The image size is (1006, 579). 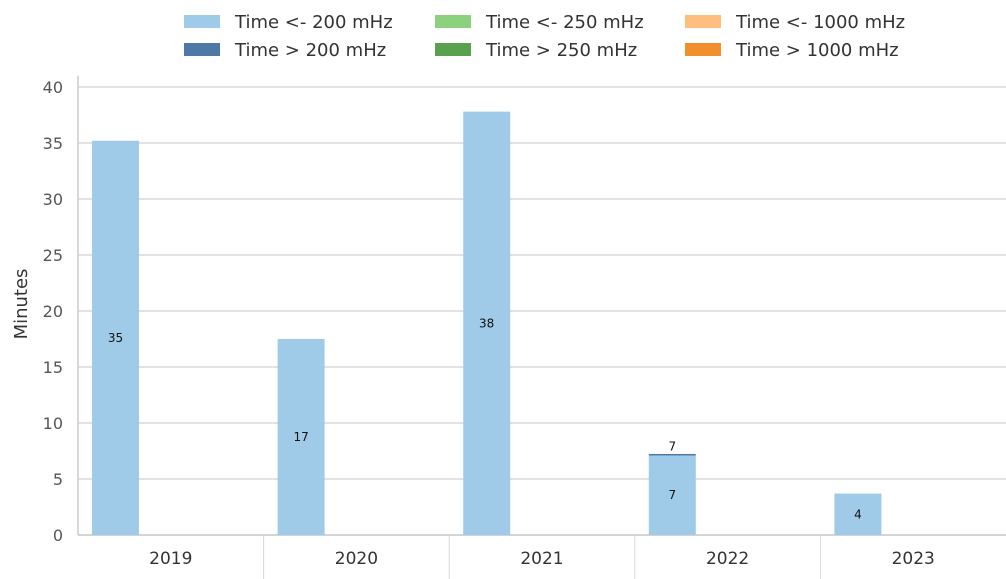 What do you see at coordinates (53, 311) in the screenshot?
I see `y-tick-label: 20` at bounding box center [53, 311].